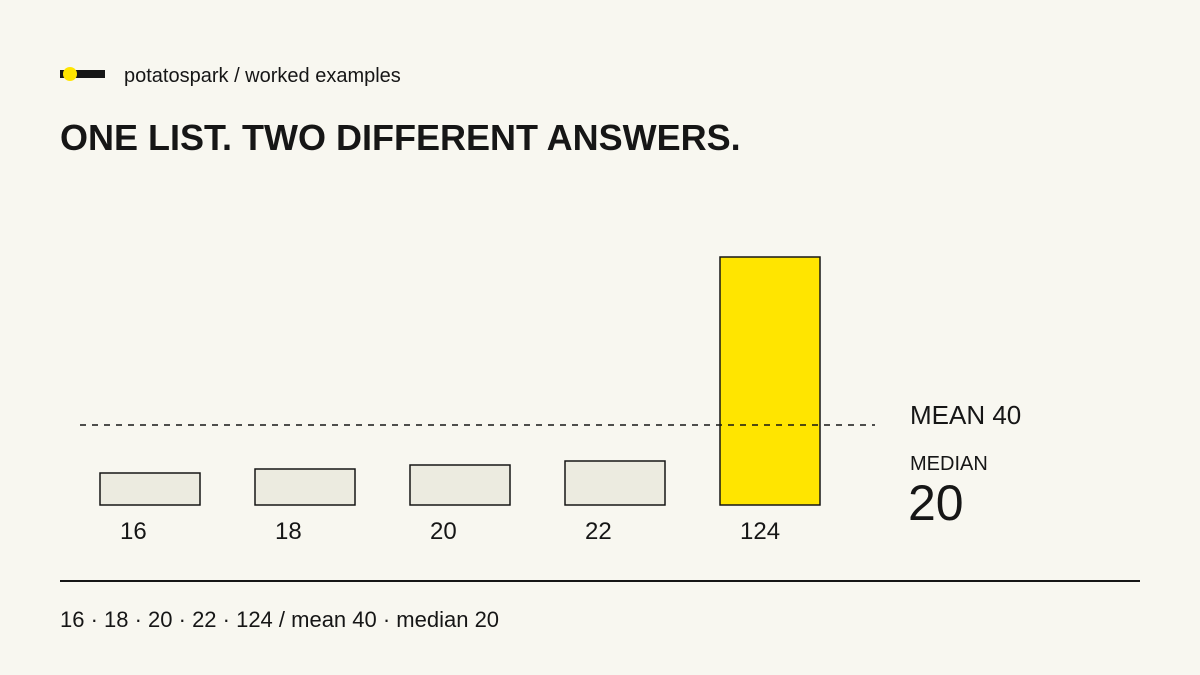 The height and width of the screenshot is (675, 1200). What do you see at coordinates (400, 137) in the screenshot?
I see `chart-title: ONE LIST. TWO DIFFERENT ANSWERS.` at bounding box center [400, 137].